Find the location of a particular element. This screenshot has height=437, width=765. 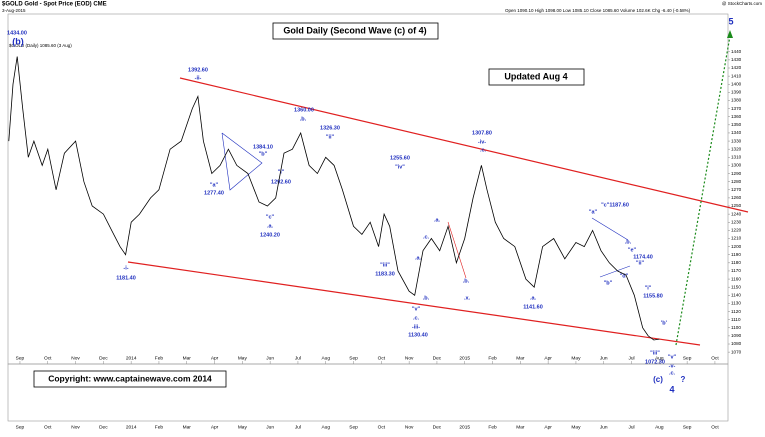

y-tick-label: 1100 is located at coordinates (736, 327).